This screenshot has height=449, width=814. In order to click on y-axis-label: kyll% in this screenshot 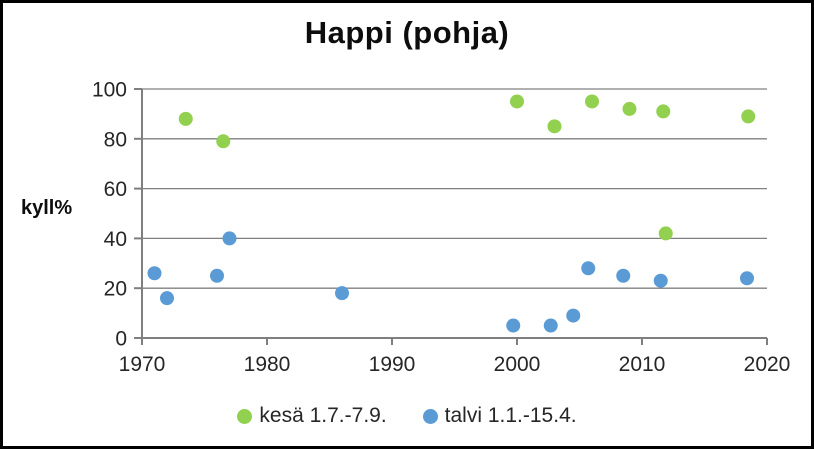, I will do `click(47, 208)`.